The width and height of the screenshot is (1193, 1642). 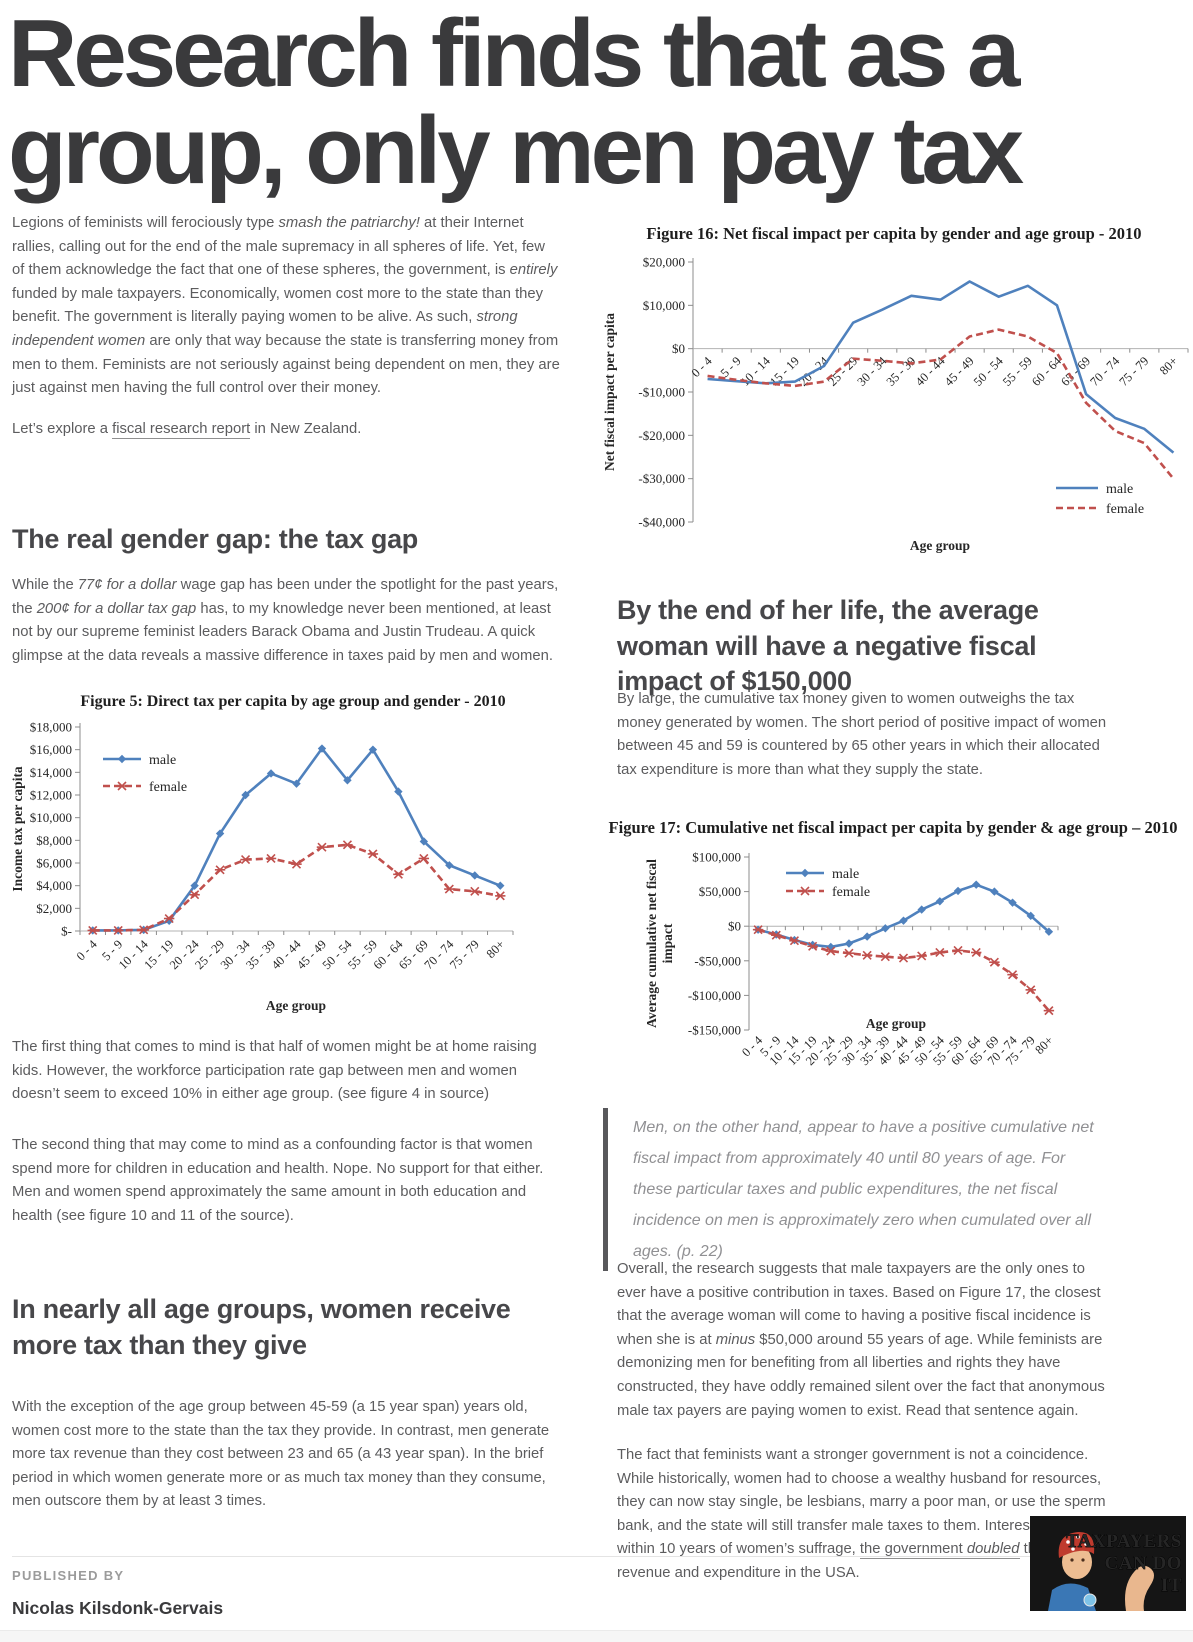 I want to click on svg-text: 50 - 54, so click(x=988, y=370).